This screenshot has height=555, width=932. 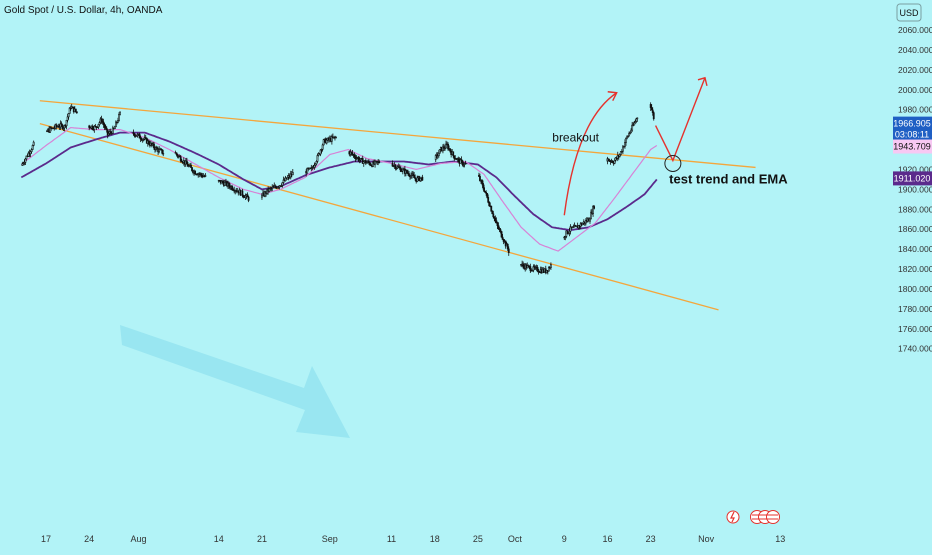 What do you see at coordinates (912, 178) in the screenshot?
I see `ema-slow-price-label: 1911.020` at bounding box center [912, 178].